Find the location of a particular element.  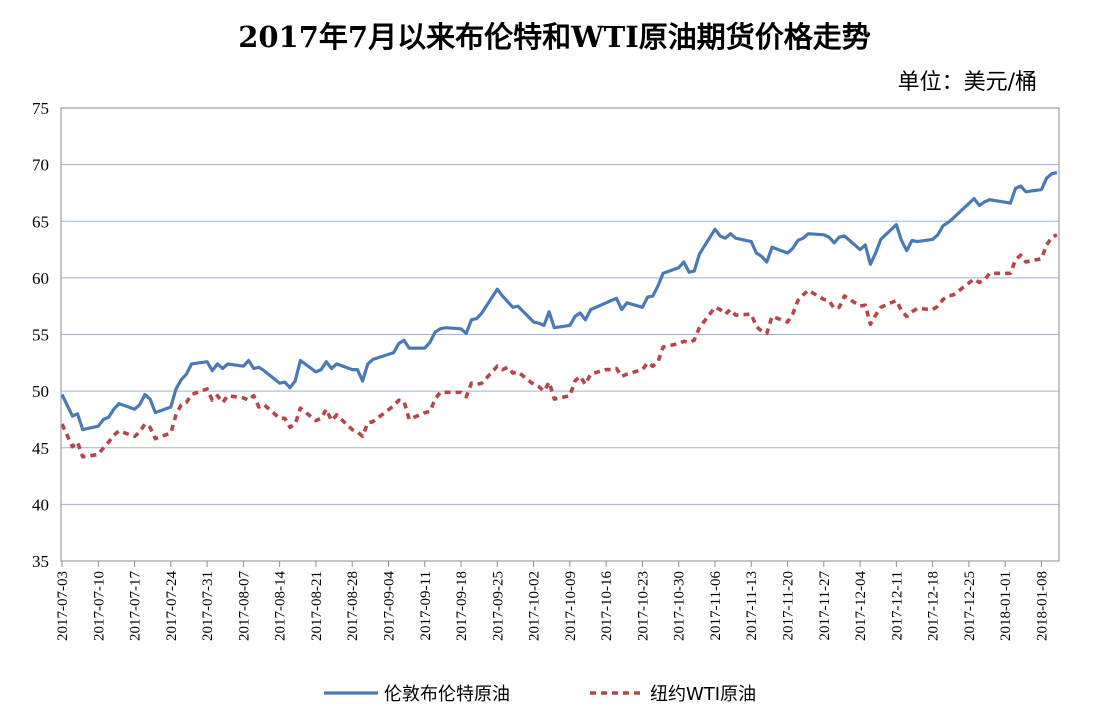

legend-label-0: 伦敦布伦特原油 is located at coordinates (447, 694).